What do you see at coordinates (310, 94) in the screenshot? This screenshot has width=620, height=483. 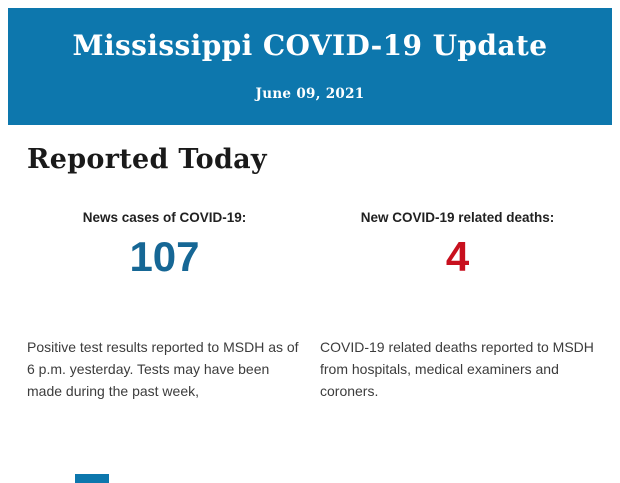 I see `report-date: June 09, 2021` at bounding box center [310, 94].